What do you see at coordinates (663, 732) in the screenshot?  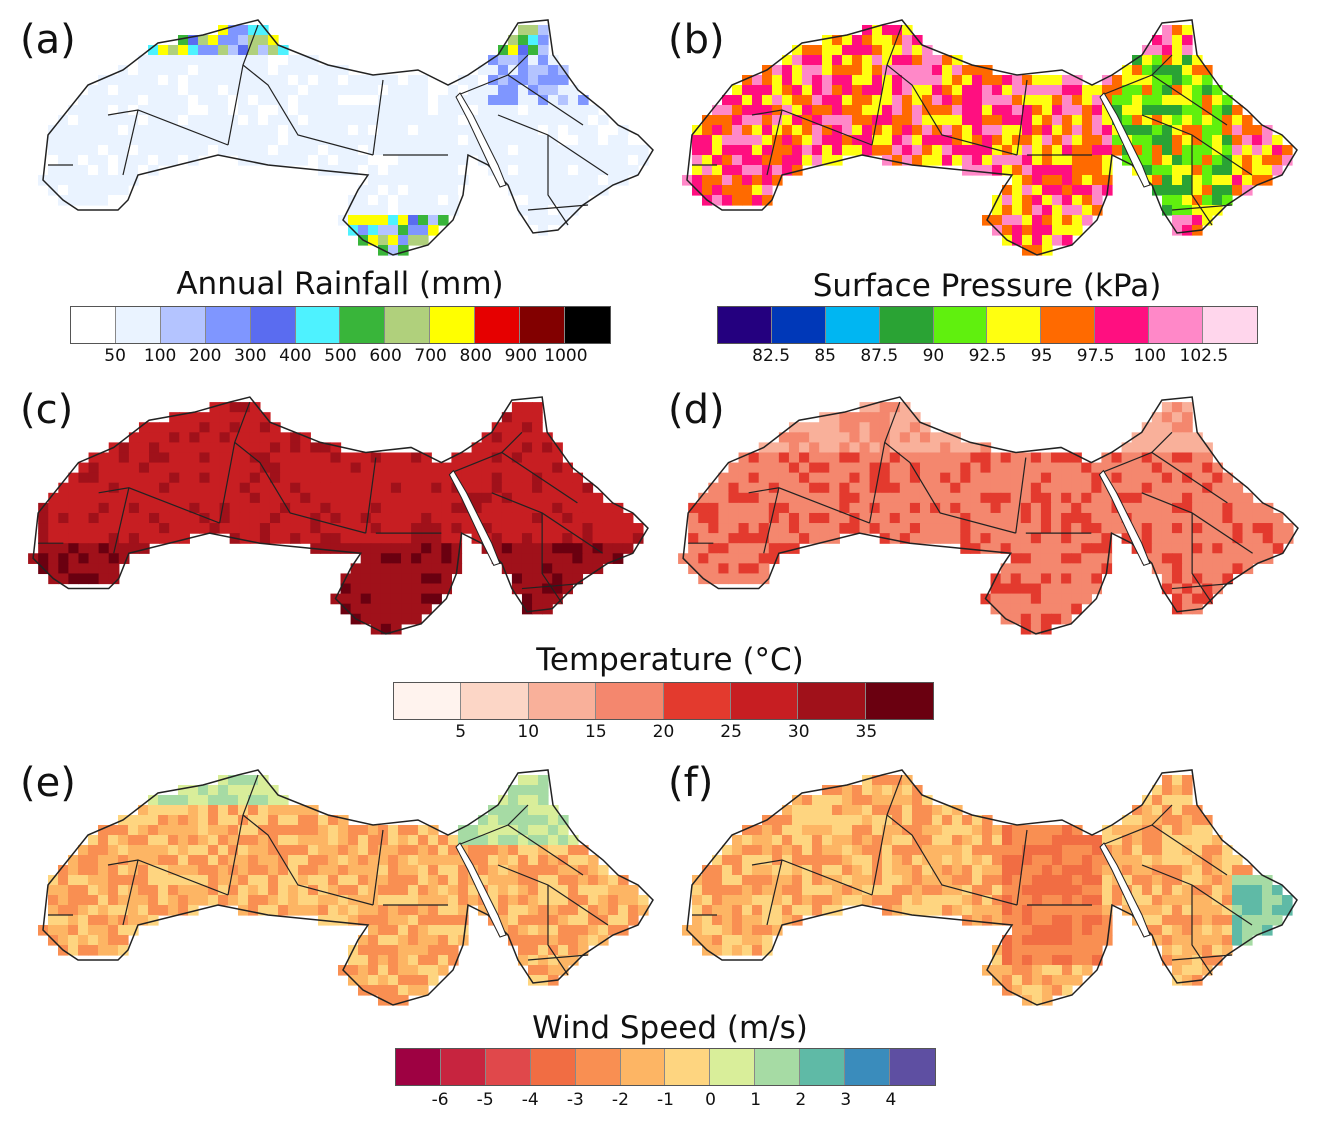 I see `colorbar-tick-label: 20` at bounding box center [663, 732].